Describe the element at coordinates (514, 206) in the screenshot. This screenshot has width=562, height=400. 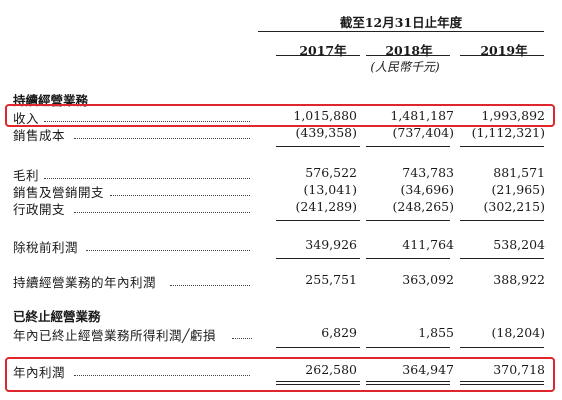
I see `cell-admin-expenses-2019: (302,215)` at that location.